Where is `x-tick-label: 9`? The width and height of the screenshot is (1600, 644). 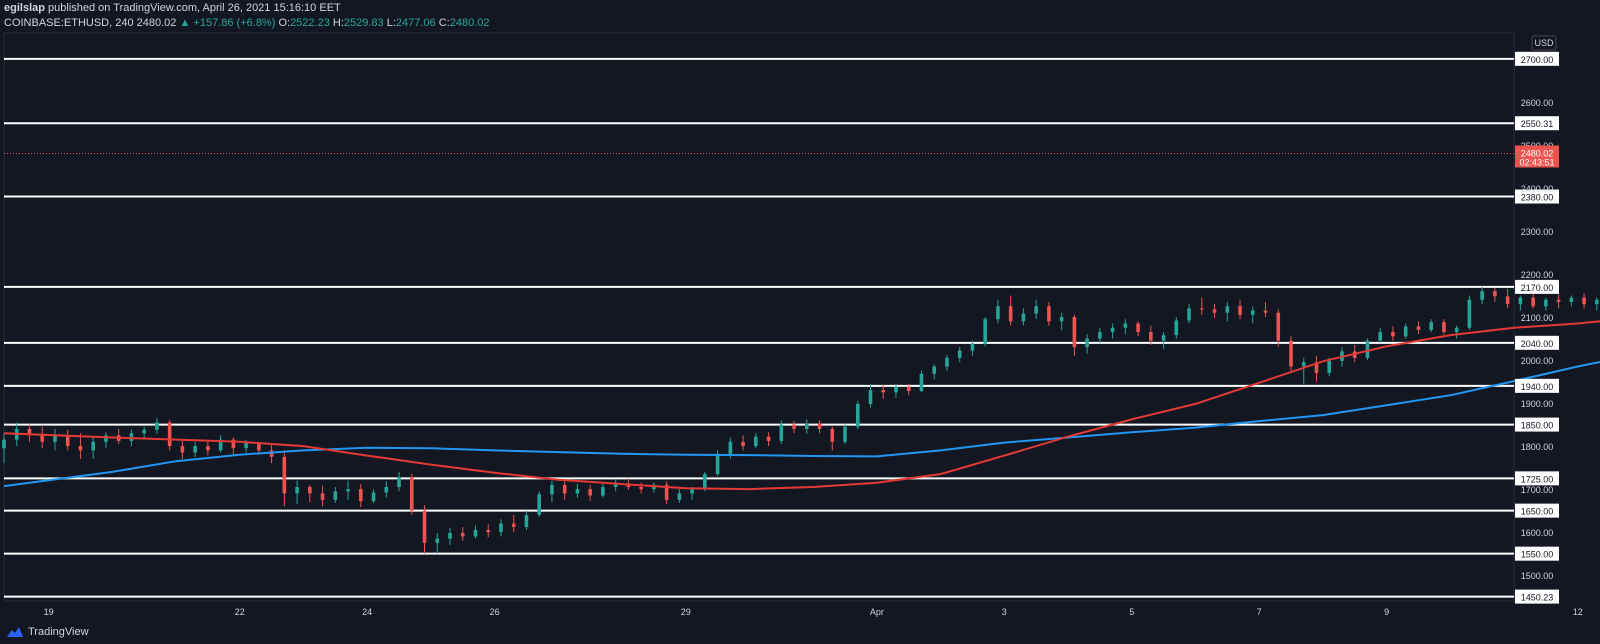 x-tick-label: 9 is located at coordinates (1386, 612).